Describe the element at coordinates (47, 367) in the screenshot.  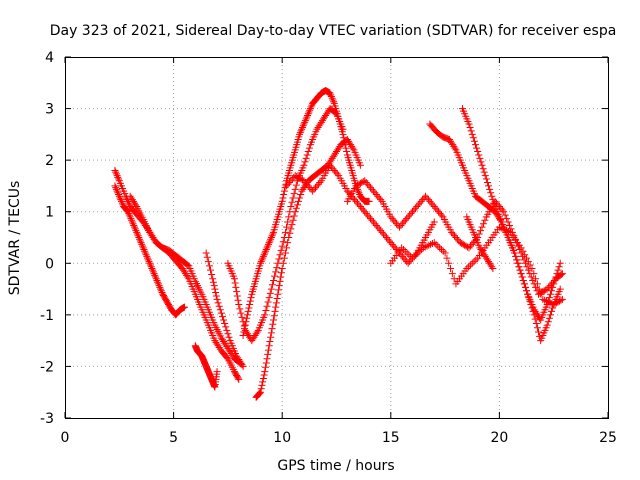
I see `y-tick-label: -2` at that location.